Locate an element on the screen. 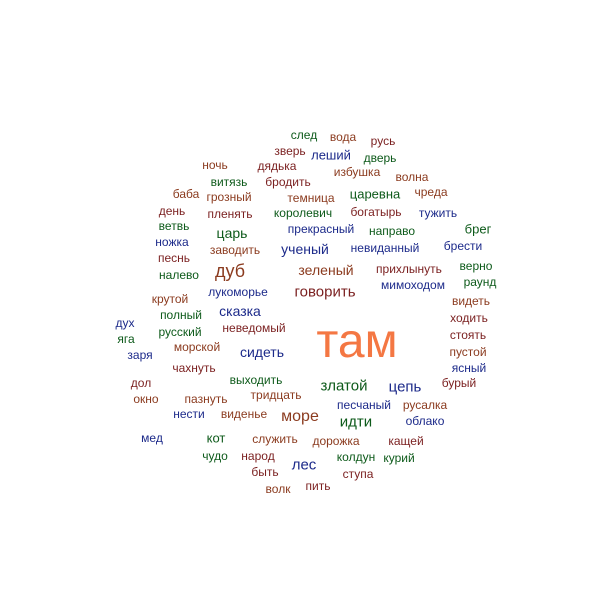 The height and width of the screenshot is (600, 600). cloud-word: леший is located at coordinates (331, 155).